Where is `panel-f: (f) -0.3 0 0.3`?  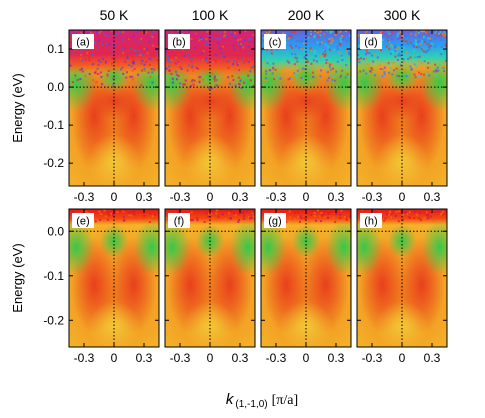
panel-f: (f) -0.3 0 0.3 is located at coordinates (210, 286).